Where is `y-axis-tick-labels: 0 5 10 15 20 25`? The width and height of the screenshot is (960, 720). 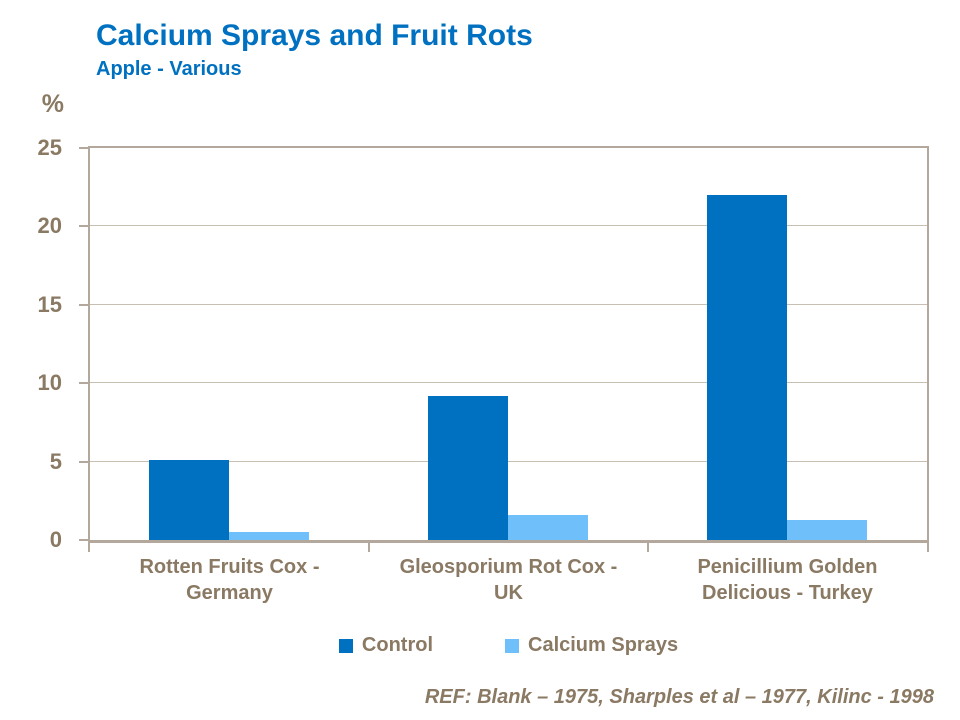
y-axis-tick-labels: 0 5 10 15 20 25 is located at coordinates (31, 344).